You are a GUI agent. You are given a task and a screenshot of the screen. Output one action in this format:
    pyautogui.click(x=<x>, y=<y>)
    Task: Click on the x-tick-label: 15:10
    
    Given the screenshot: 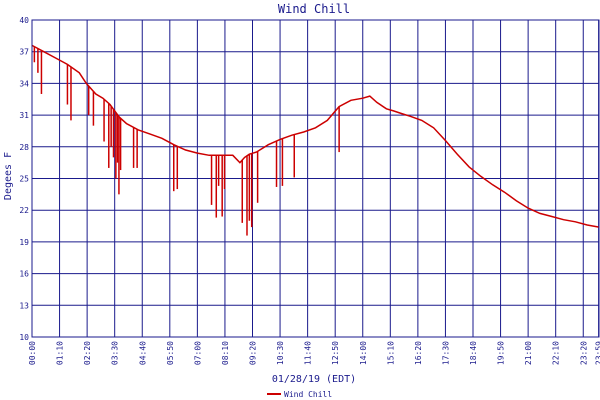 What is the action you would take?
    pyautogui.click(x=390, y=353)
    